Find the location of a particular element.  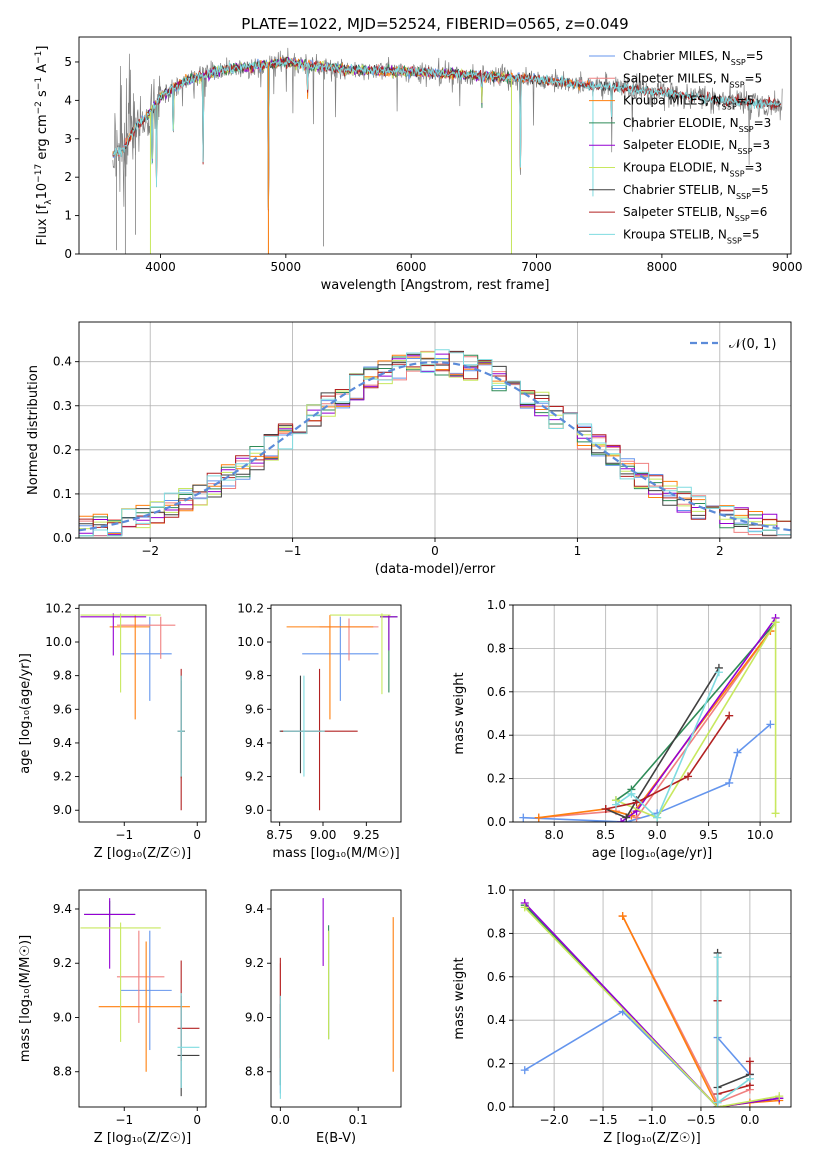

x-tick-label: 8.5 is located at coordinates (605, 835).